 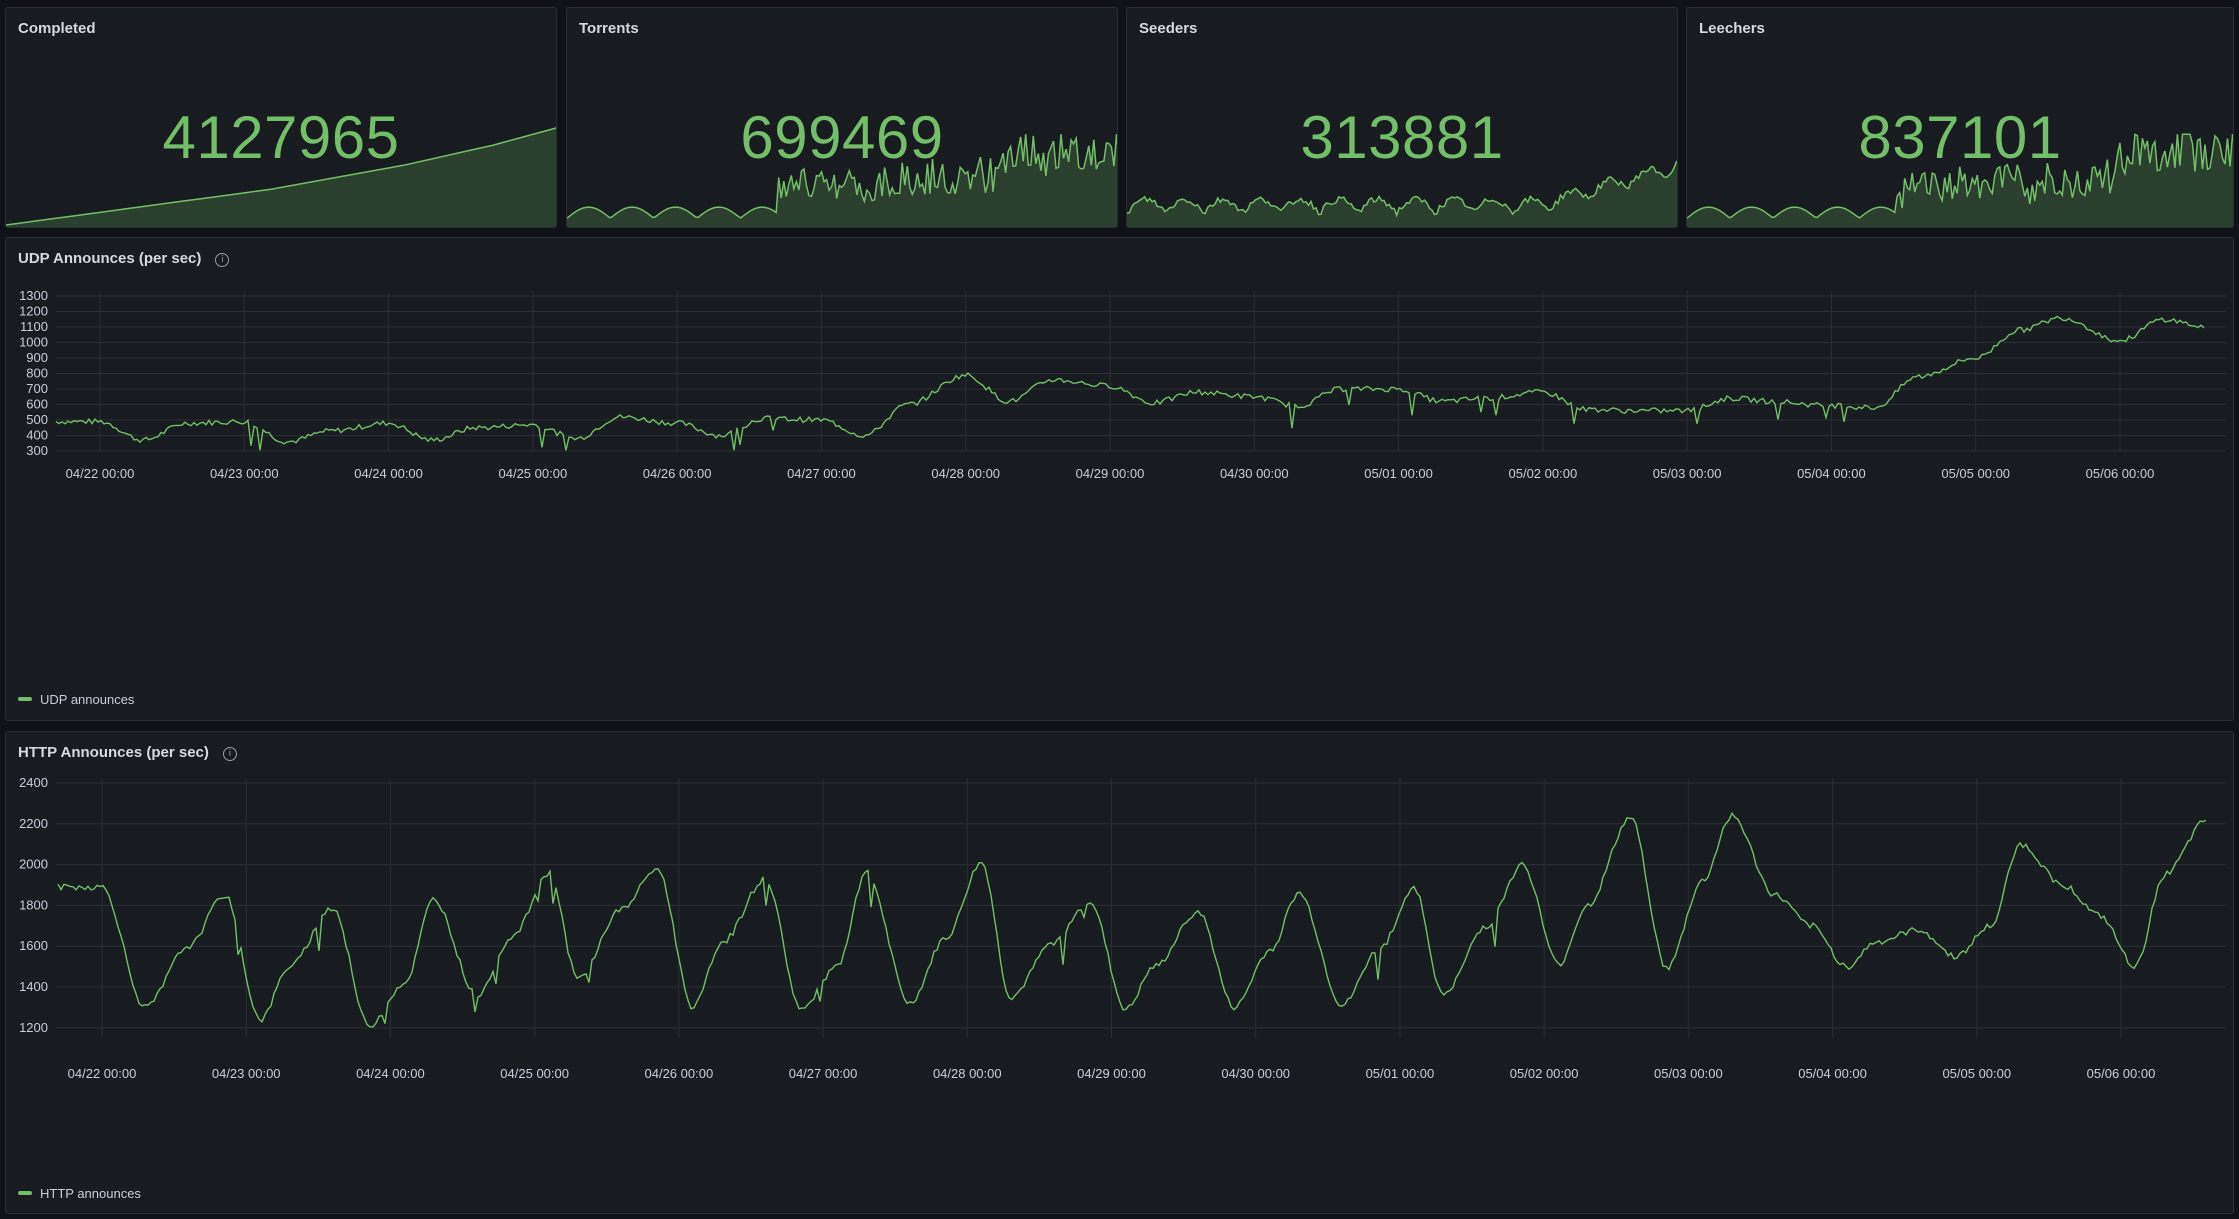 I want to click on series-line, so click(x=1130, y=383).